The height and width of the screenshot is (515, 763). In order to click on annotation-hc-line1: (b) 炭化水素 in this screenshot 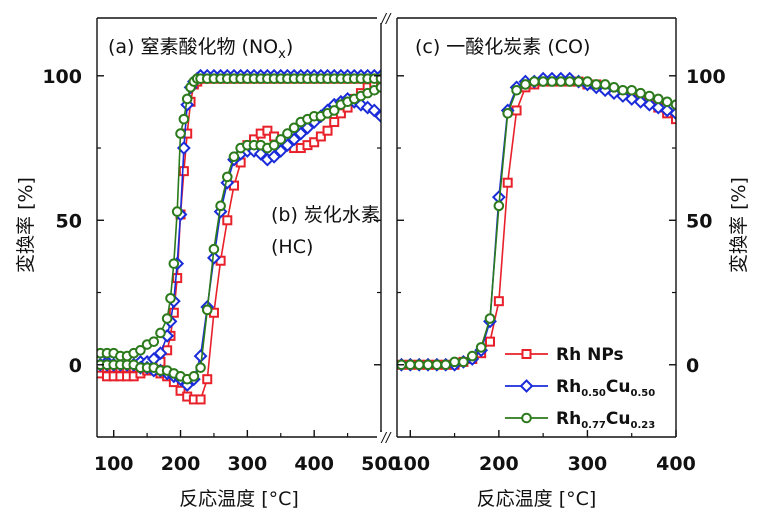, I will do `click(325, 215)`.